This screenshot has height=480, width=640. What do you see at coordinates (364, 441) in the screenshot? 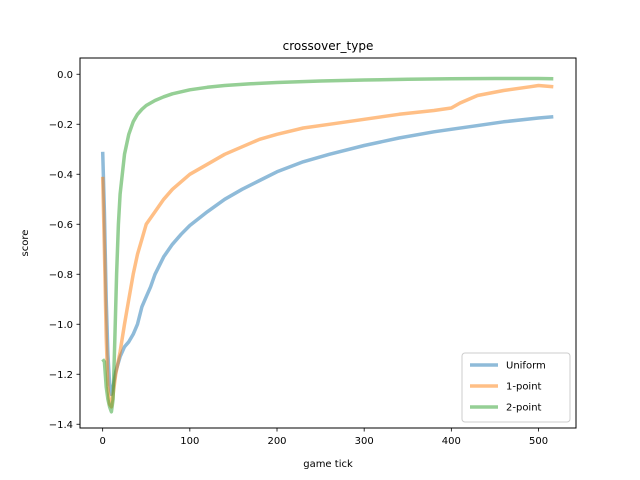
I see `x-tick-label: 300` at bounding box center [364, 441].